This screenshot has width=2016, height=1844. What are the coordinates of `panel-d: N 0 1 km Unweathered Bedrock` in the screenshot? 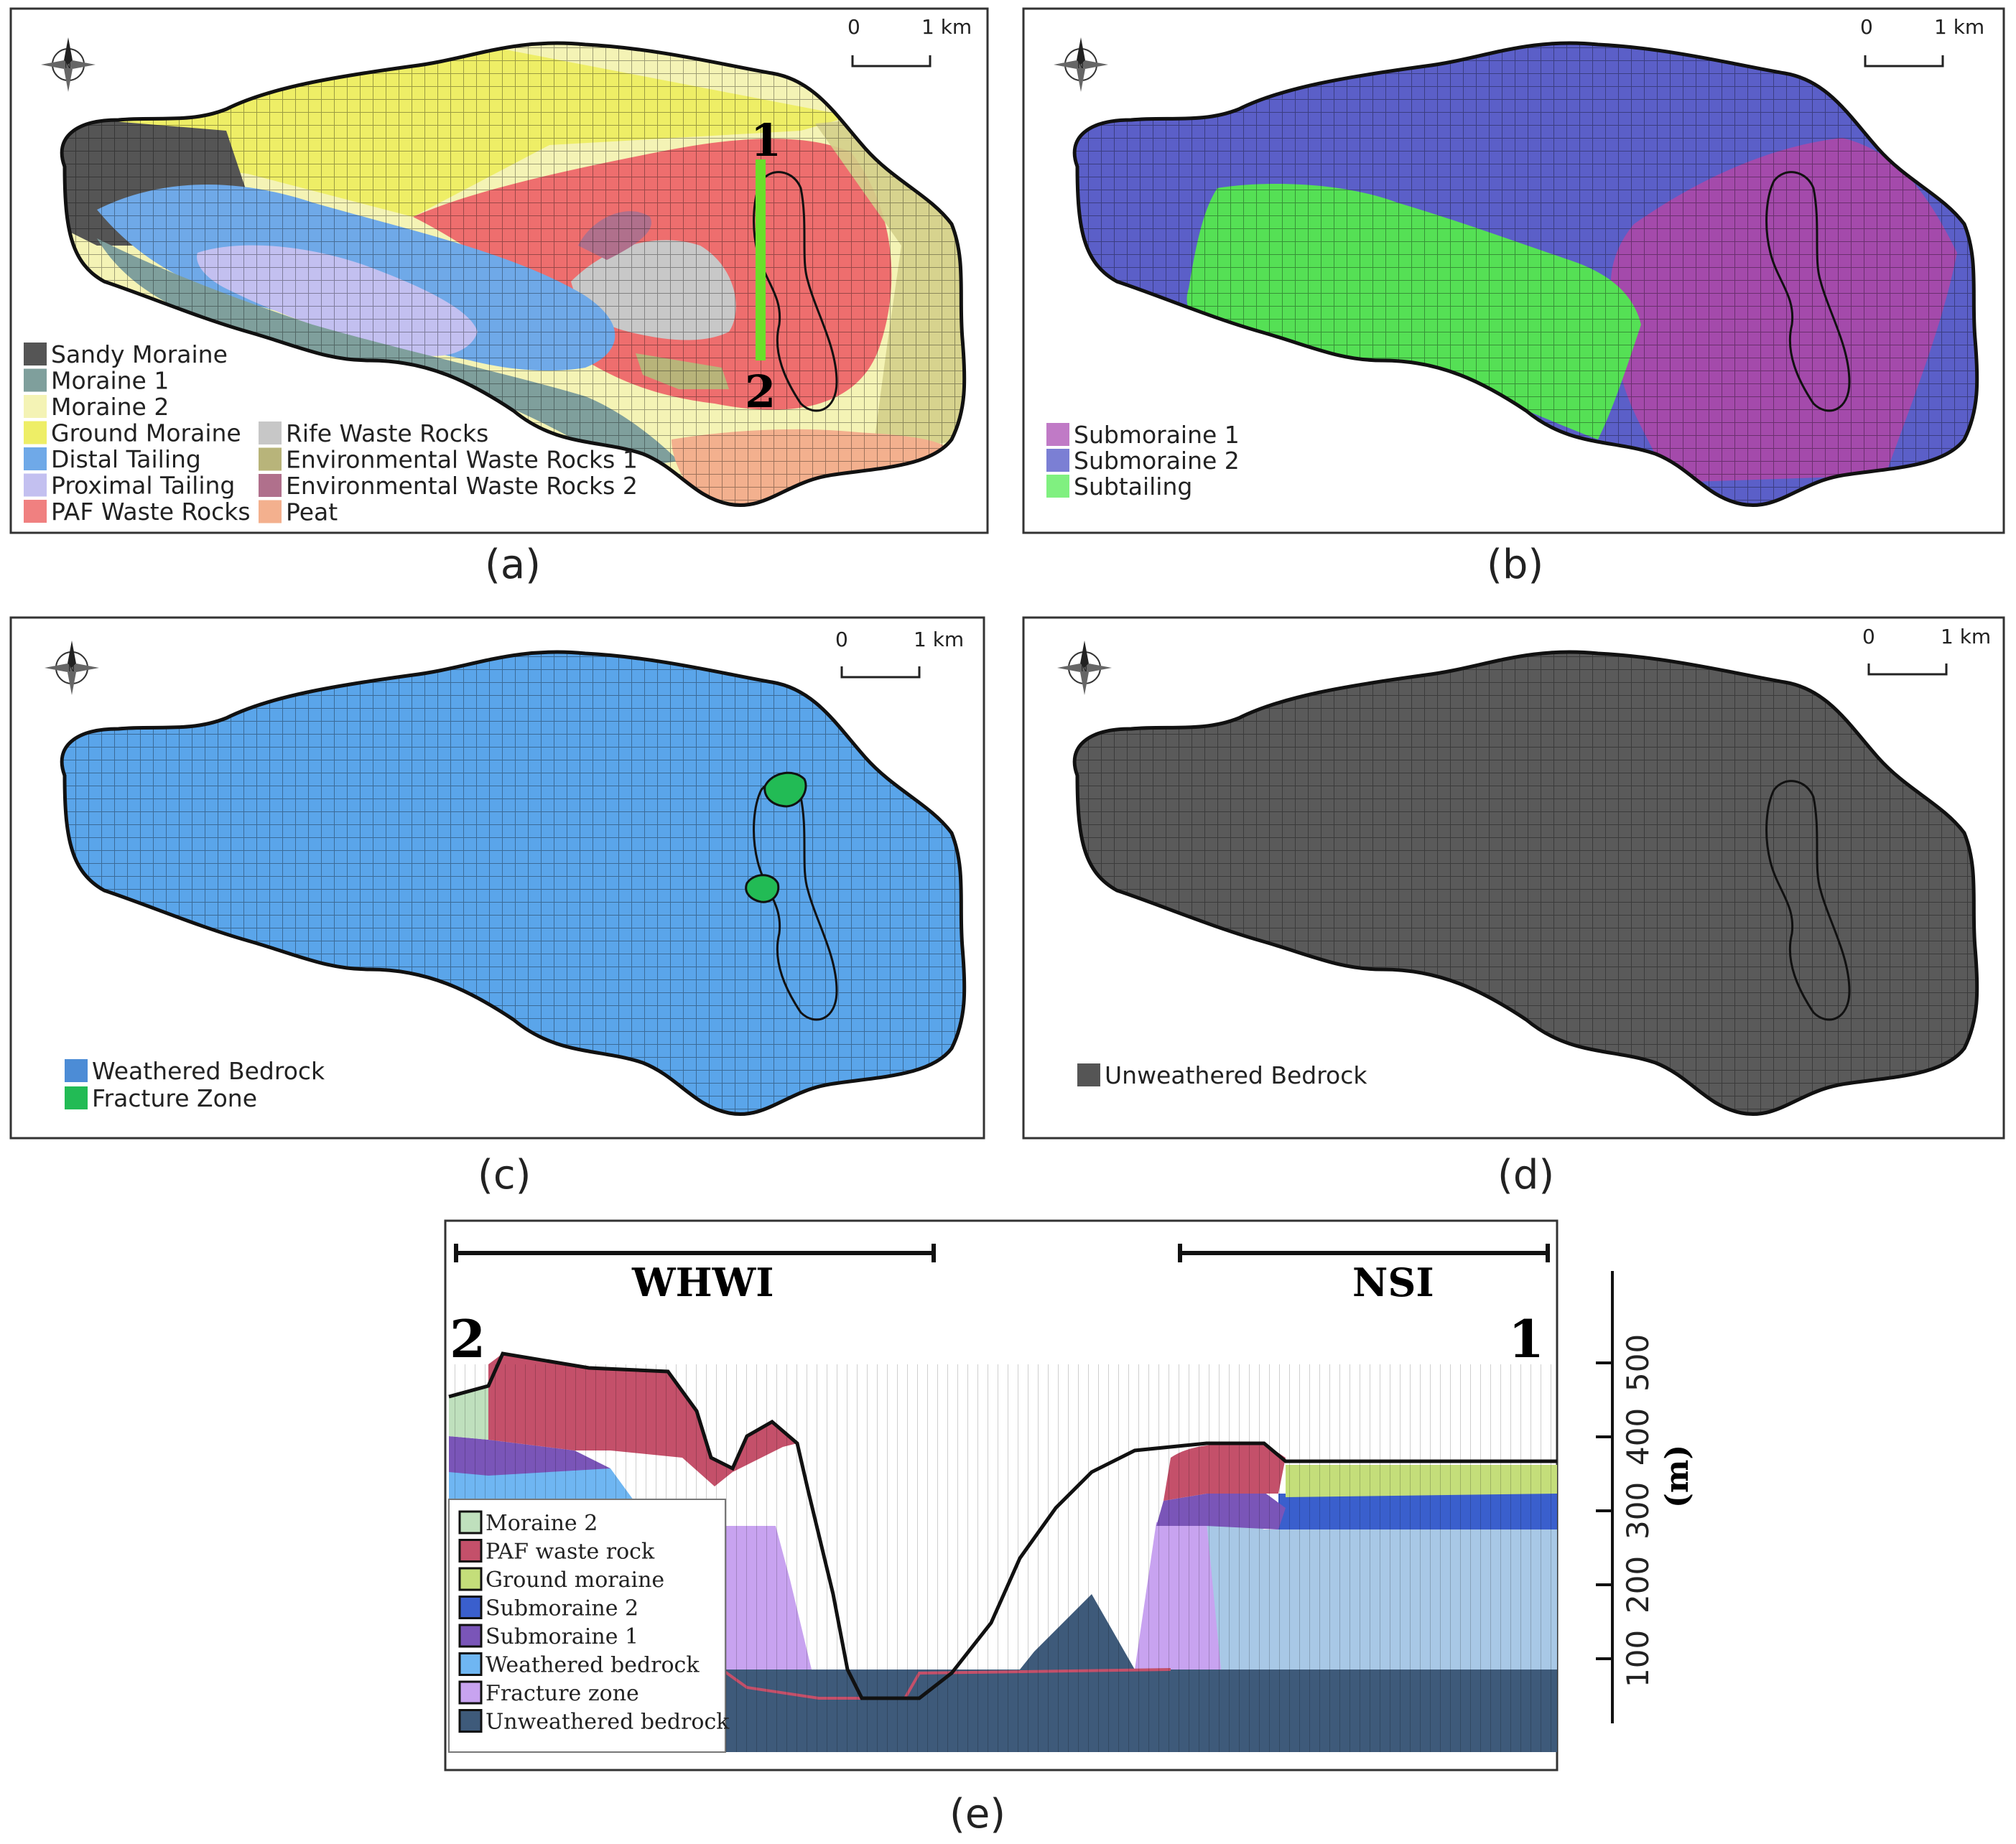 It's located at (1513, 878).